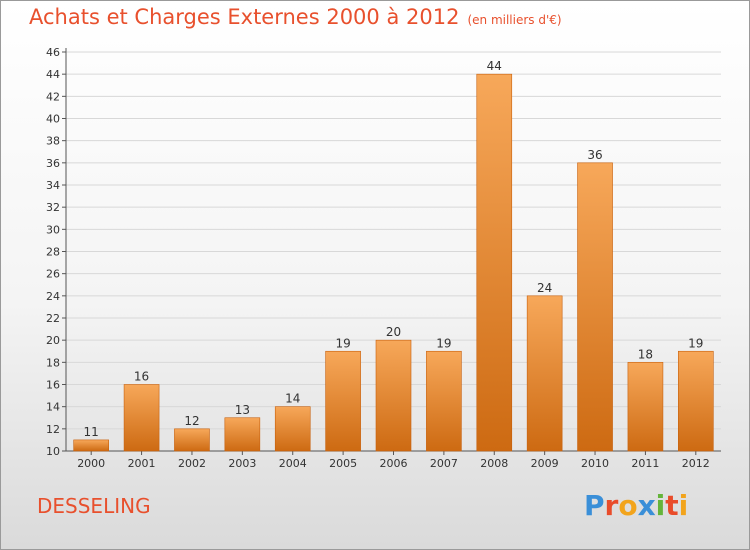  I want to click on x-tick-label-2005: 2005, so click(343, 463).